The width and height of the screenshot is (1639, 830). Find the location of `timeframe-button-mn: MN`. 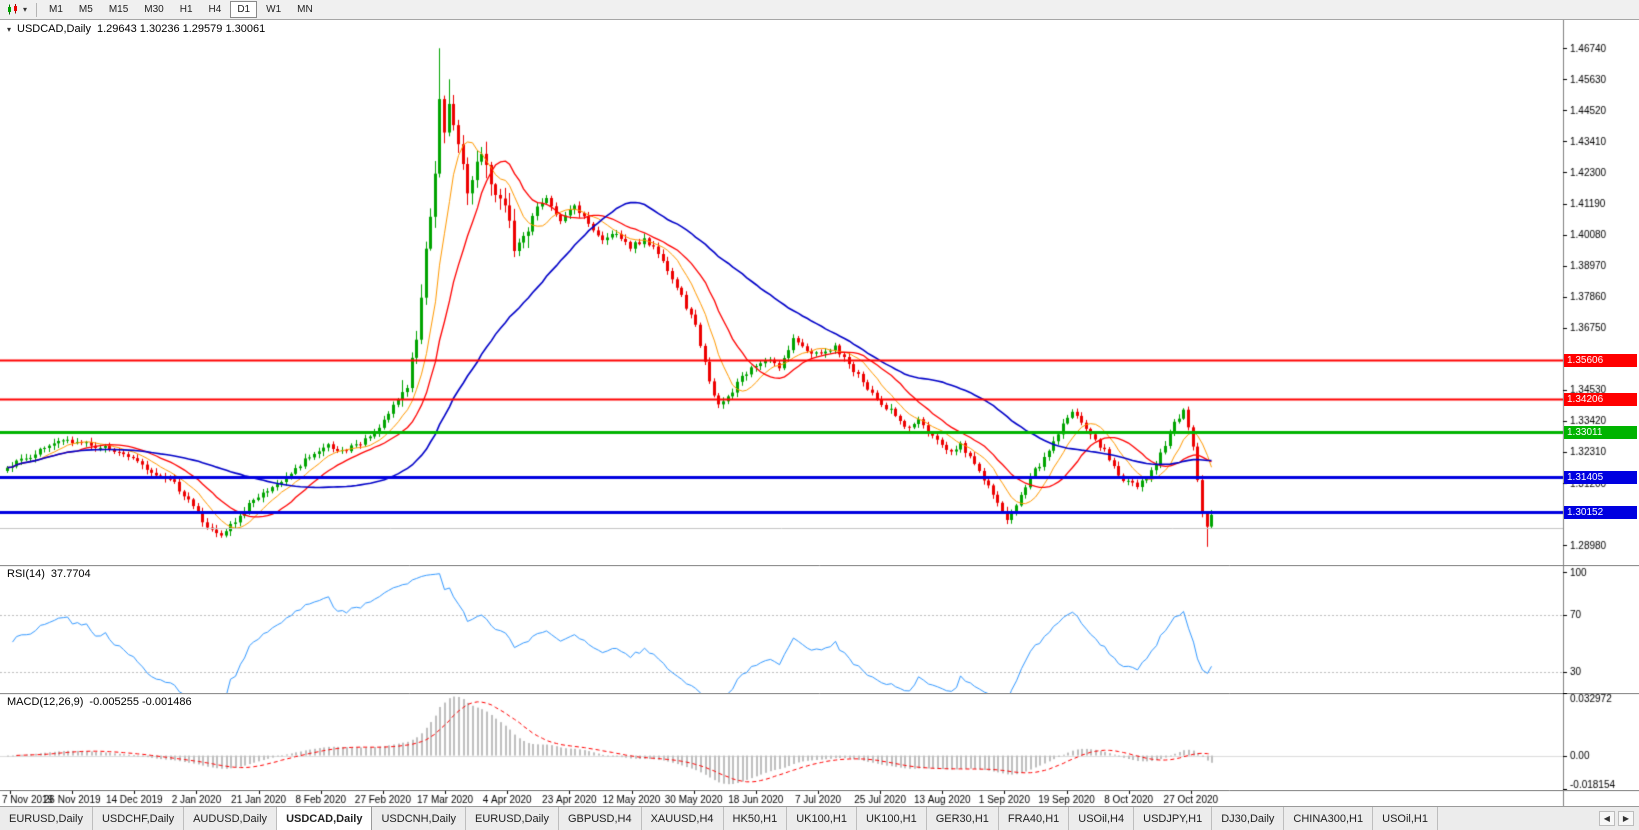

timeframe-button-mn: MN is located at coordinates (305, 9).